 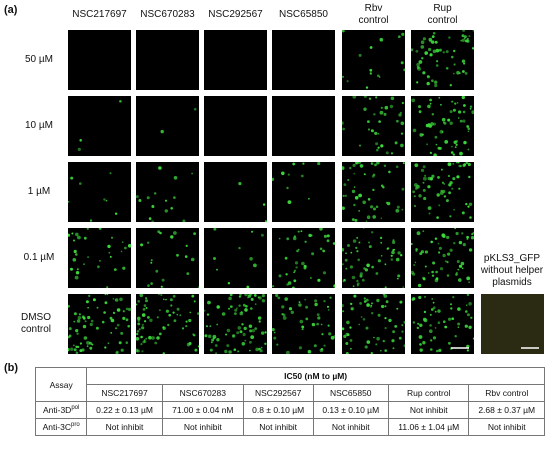 What do you see at coordinates (11, 368) in the screenshot?
I see `panel-label: (b)` at bounding box center [11, 368].